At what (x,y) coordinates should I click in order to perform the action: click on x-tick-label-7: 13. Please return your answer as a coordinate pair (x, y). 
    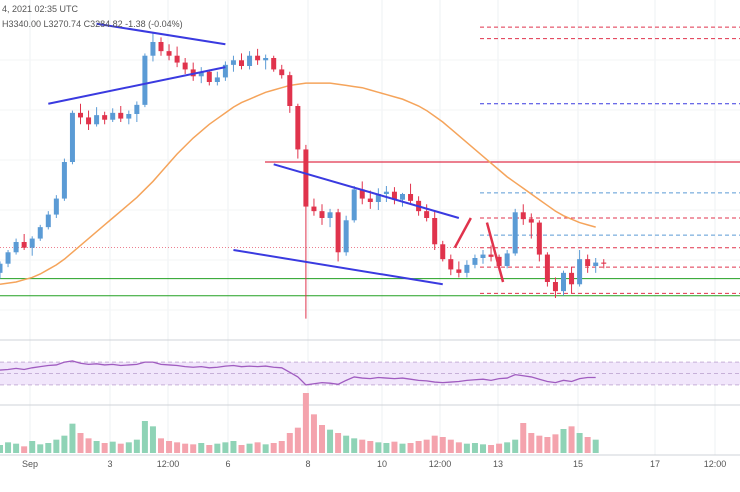
    Looking at the image, I should click on (498, 464).